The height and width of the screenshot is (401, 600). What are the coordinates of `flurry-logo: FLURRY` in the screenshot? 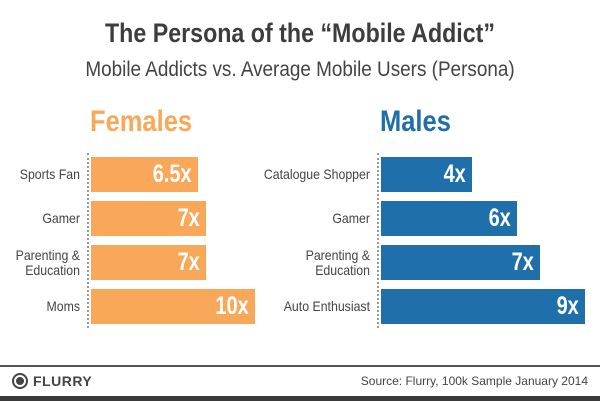 It's located at (51, 381).